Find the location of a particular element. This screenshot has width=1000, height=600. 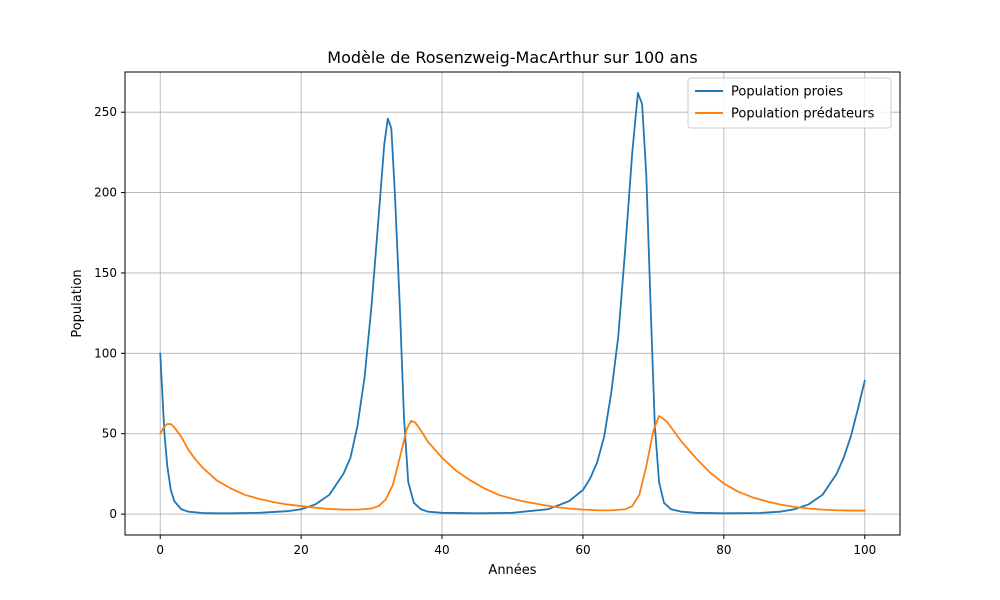

x-tick-label: 80 is located at coordinates (723, 550).